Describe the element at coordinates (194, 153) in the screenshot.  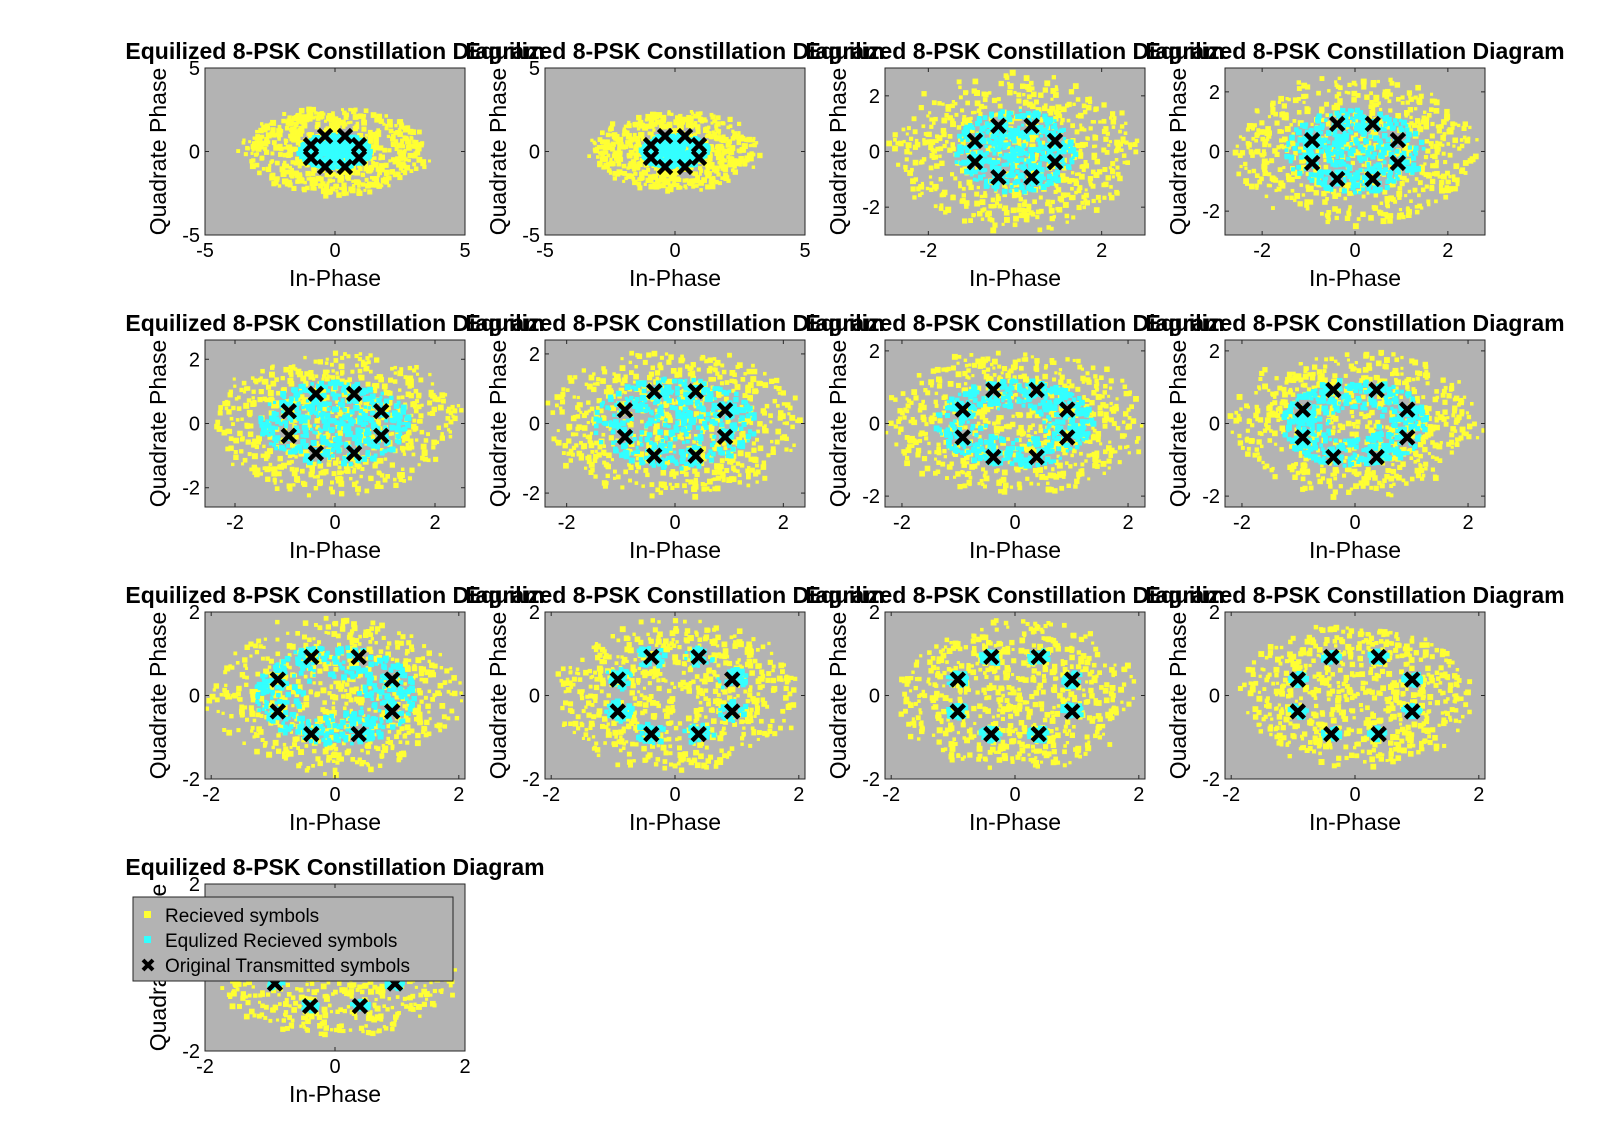
I see `y-tick-label: 0` at that location.